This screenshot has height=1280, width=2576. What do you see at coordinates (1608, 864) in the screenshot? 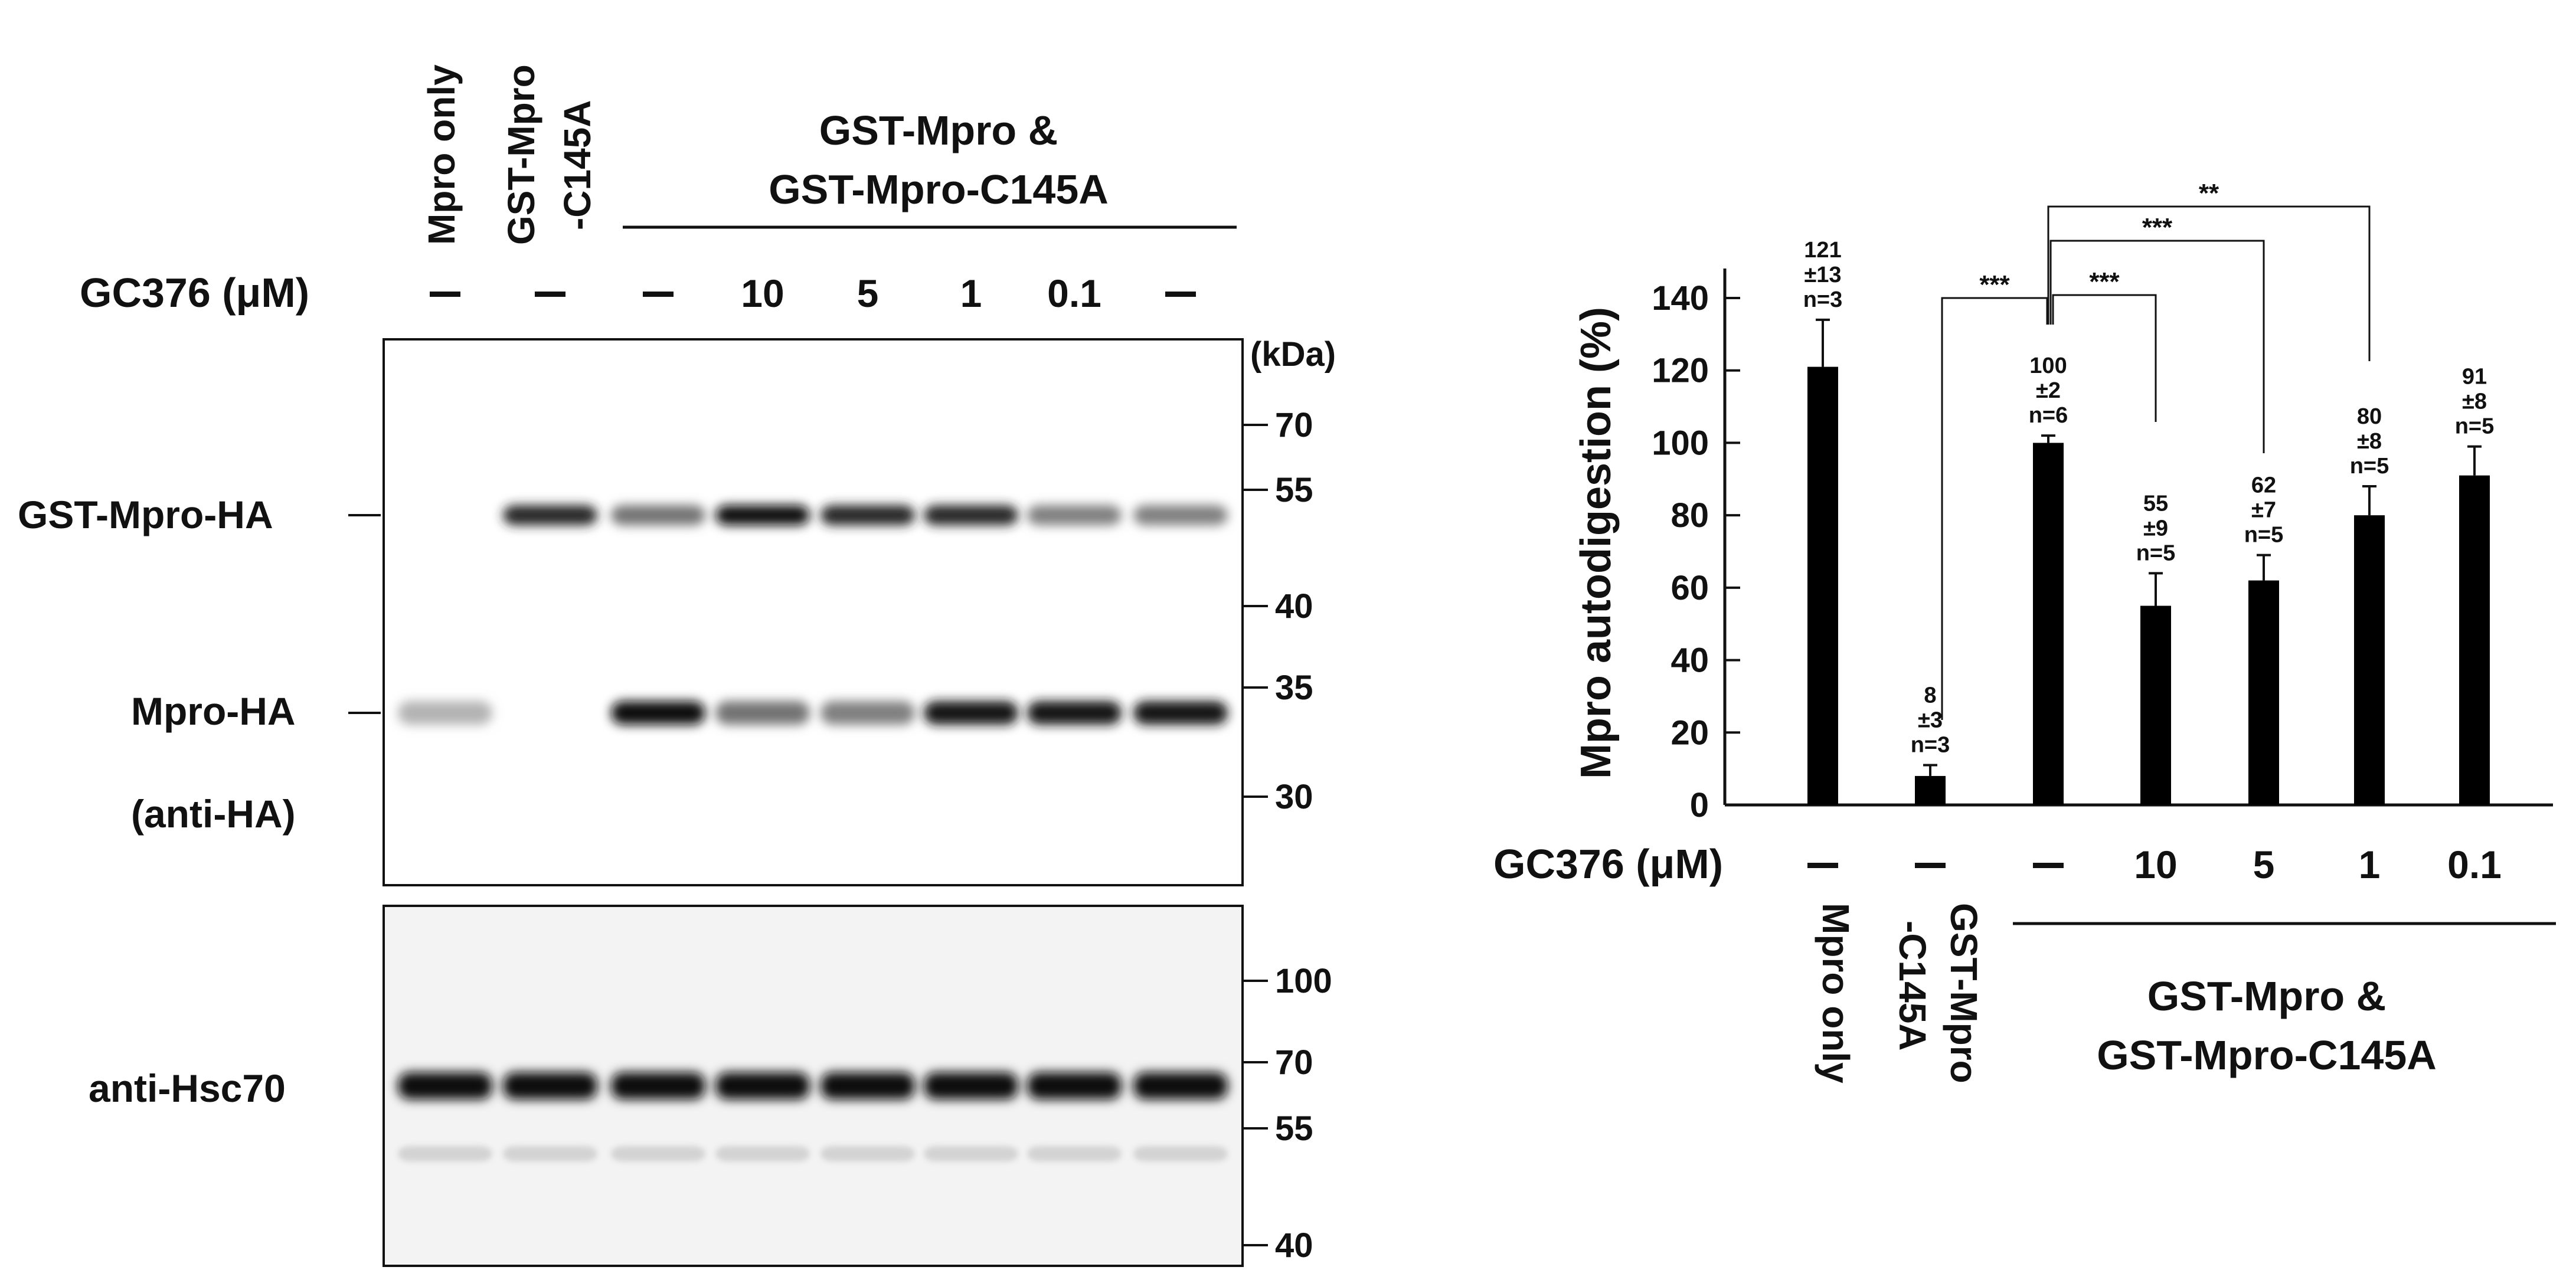
I see `chart-gc376-label: GC376 (μM)` at bounding box center [1608, 864].